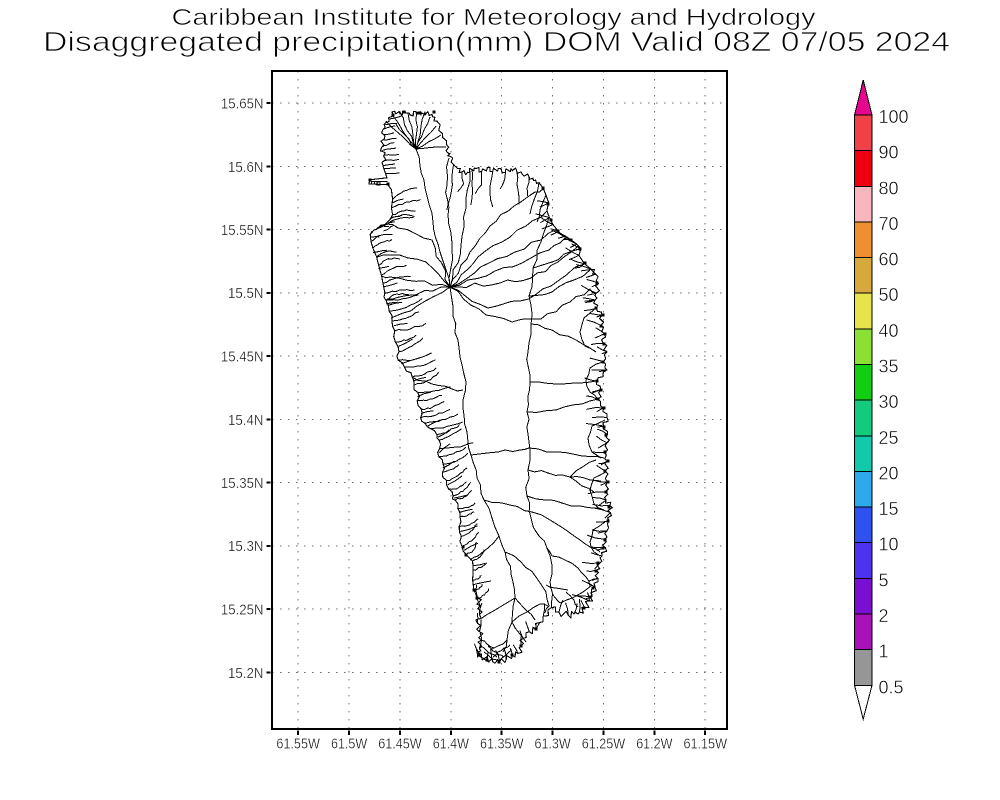 This screenshot has height=800, width=1000. What do you see at coordinates (246, 167) in the screenshot?
I see `svg-text: 15.6N` at bounding box center [246, 167].